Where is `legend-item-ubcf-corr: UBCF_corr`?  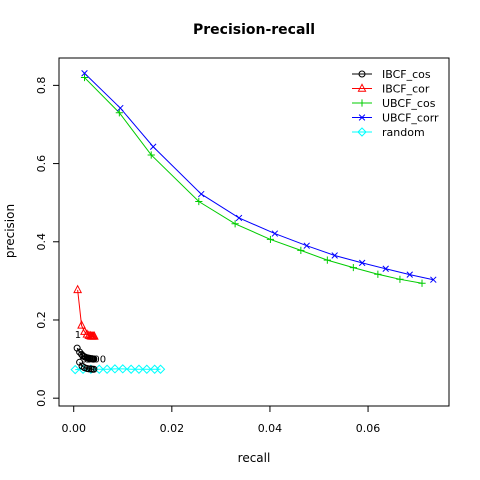 legend-item-ubcf-corr: UBCF_corr is located at coordinates (395, 118).